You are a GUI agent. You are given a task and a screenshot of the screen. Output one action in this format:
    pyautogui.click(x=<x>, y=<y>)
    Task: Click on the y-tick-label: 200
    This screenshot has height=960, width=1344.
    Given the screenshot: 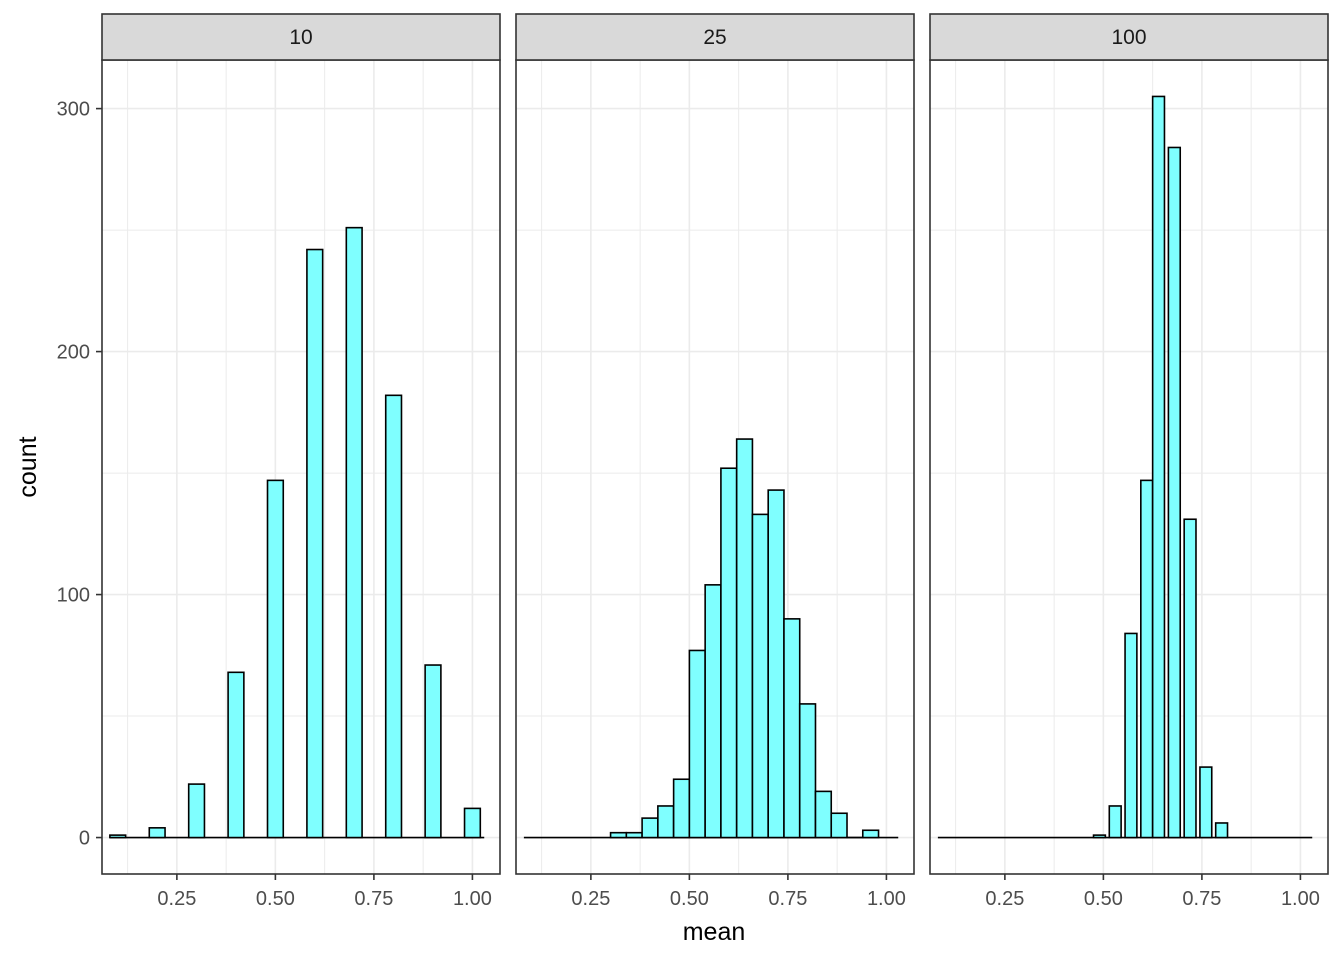 What is the action you would take?
    pyautogui.click(x=73, y=353)
    